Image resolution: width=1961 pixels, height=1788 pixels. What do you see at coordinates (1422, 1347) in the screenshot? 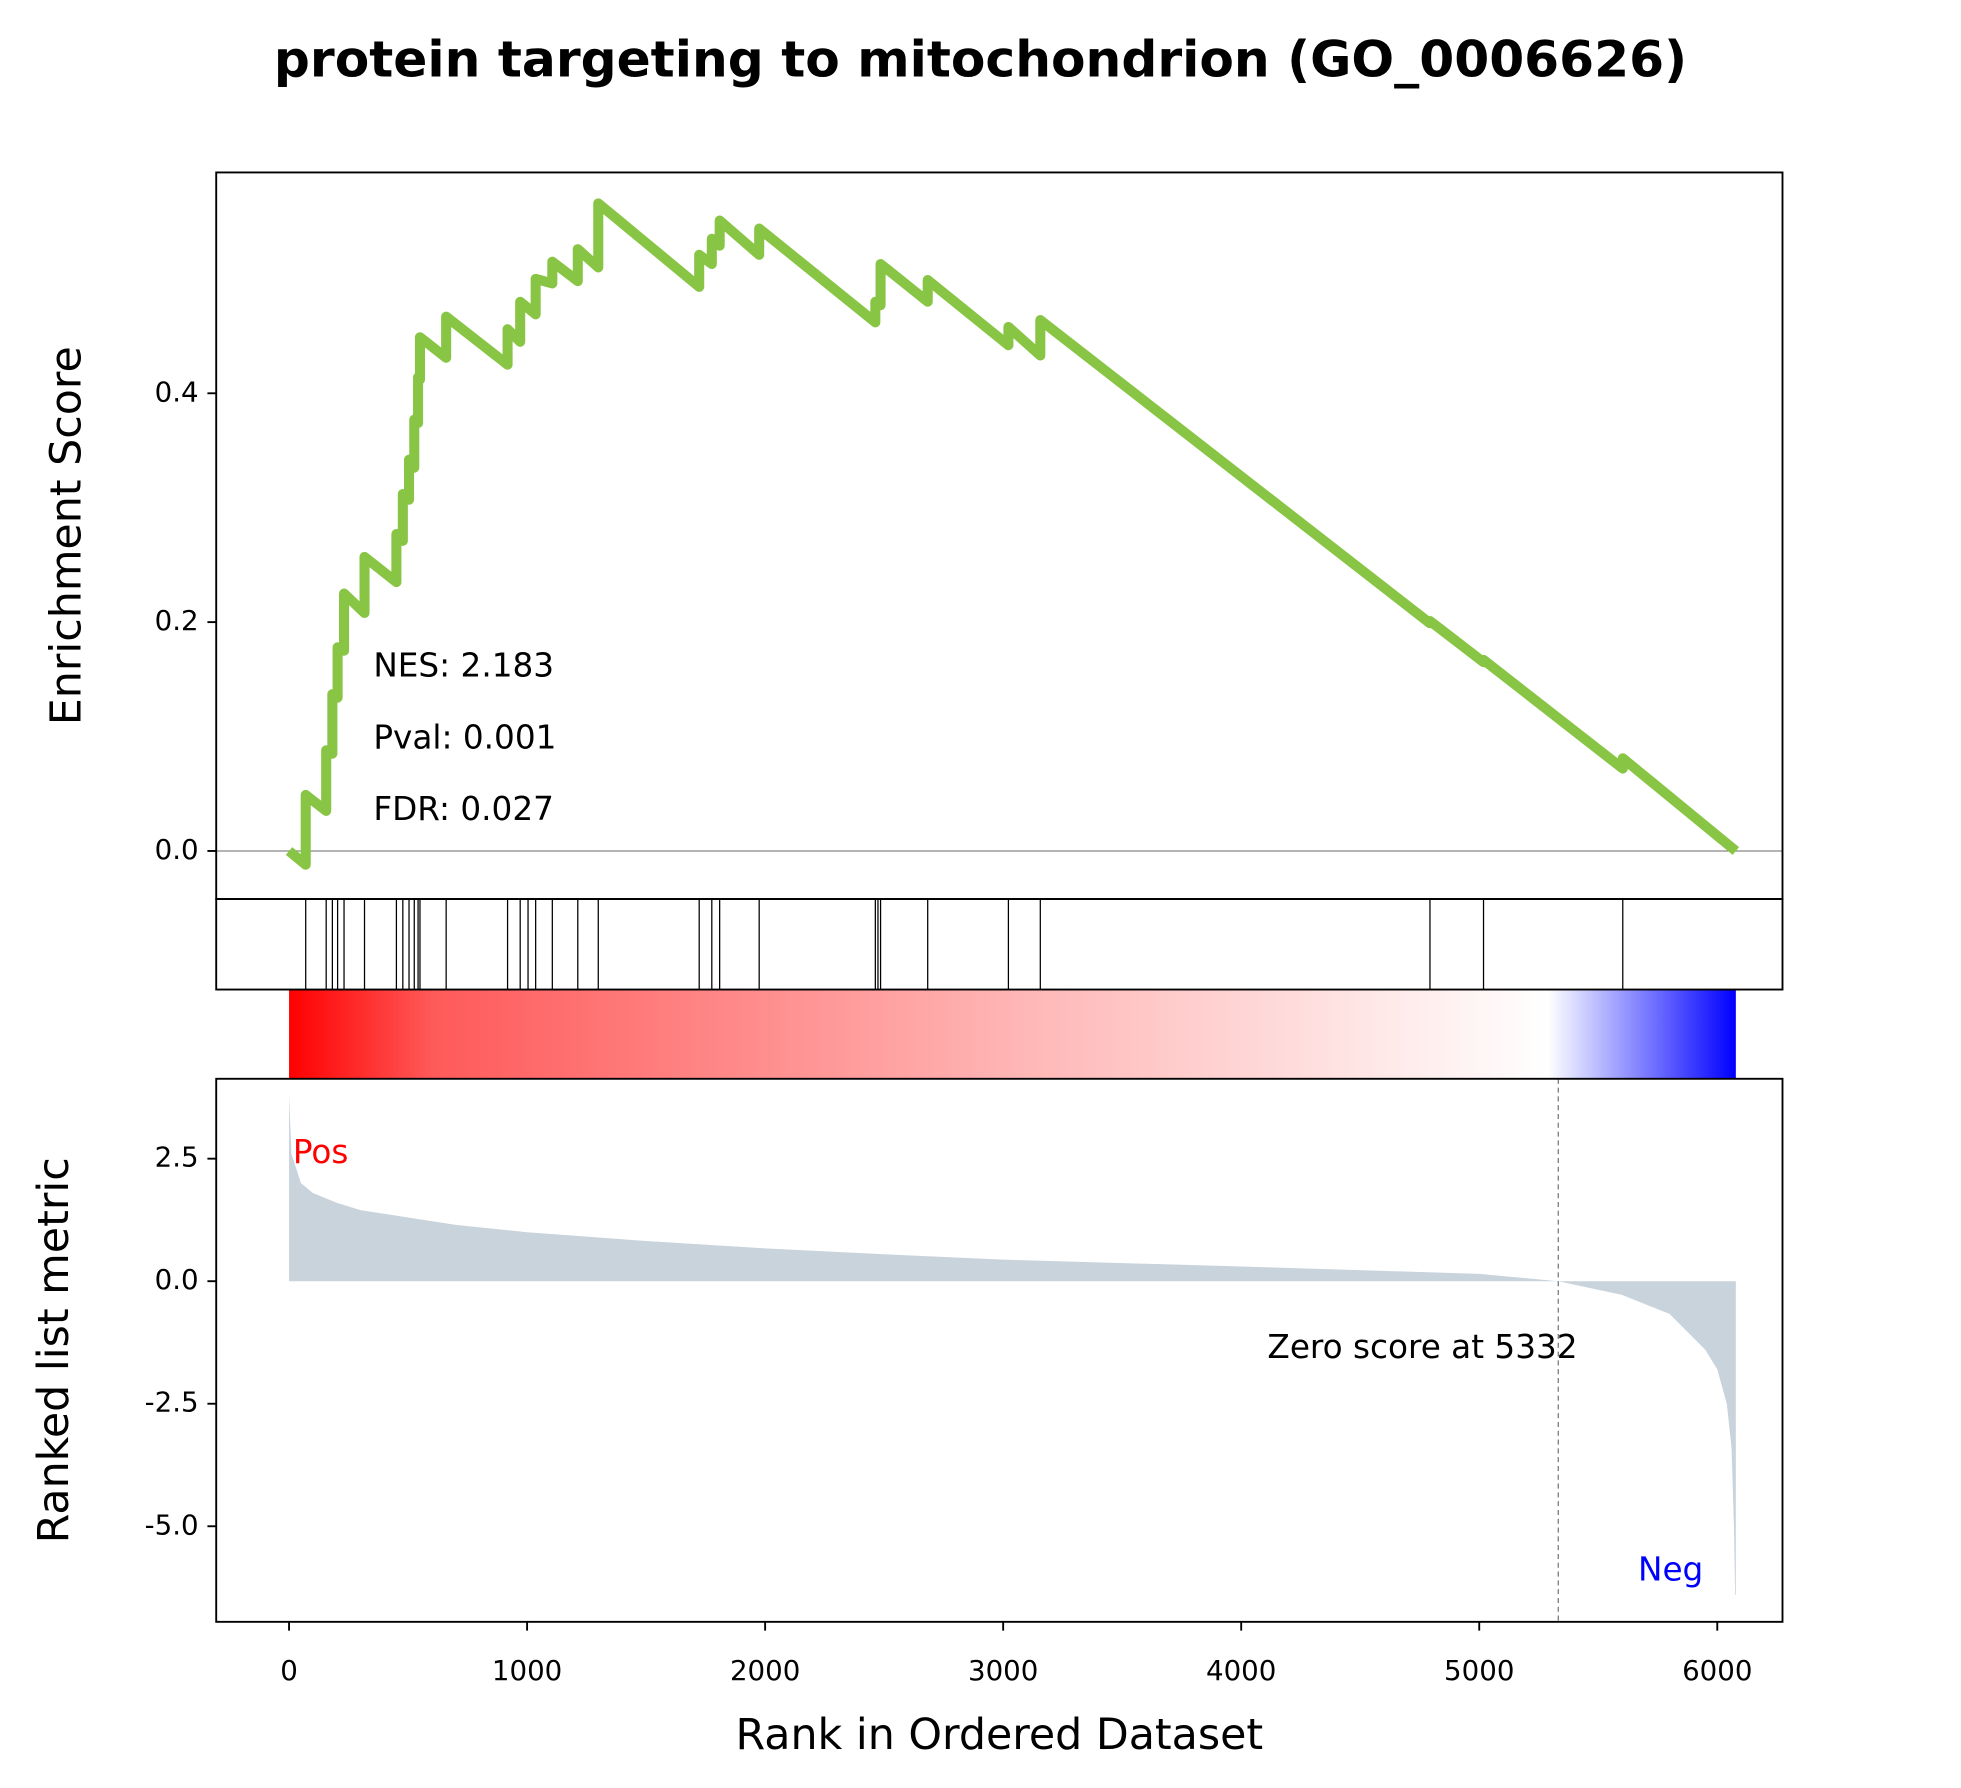
I see `zero-score-label: Zero score at 5332` at bounding box center [1422, 1347].